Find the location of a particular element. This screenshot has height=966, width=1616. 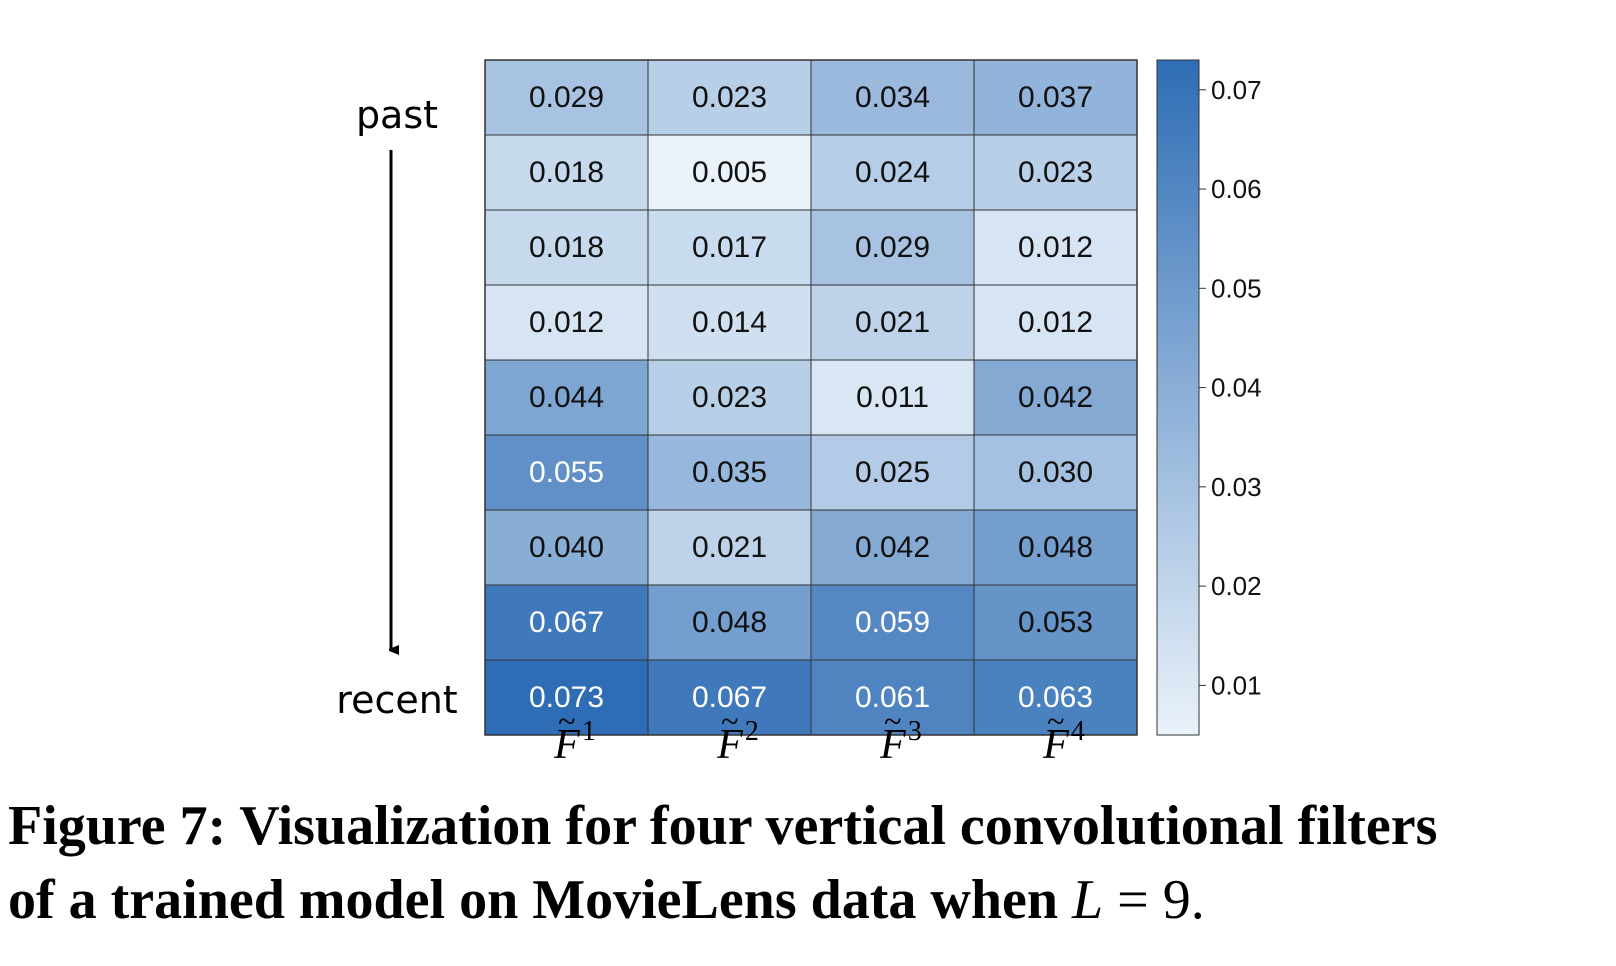

heatmap-cell-r6-c4 is located at coordinates (1055, 472).